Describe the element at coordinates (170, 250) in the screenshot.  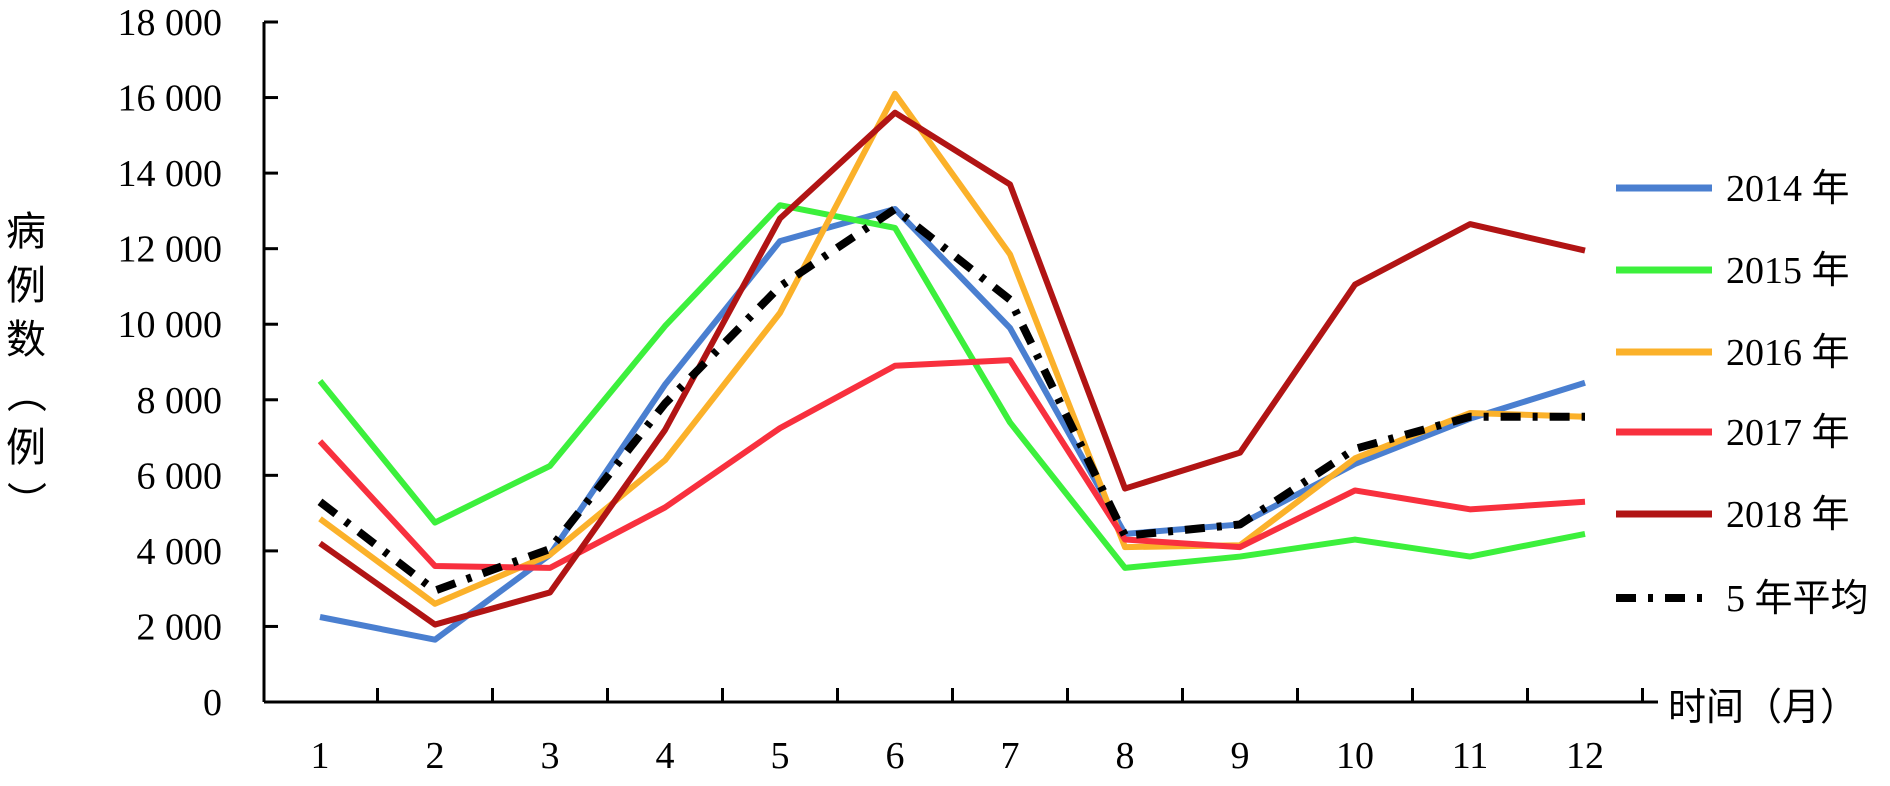
I see `y-tick-label: 12 000` at that location.